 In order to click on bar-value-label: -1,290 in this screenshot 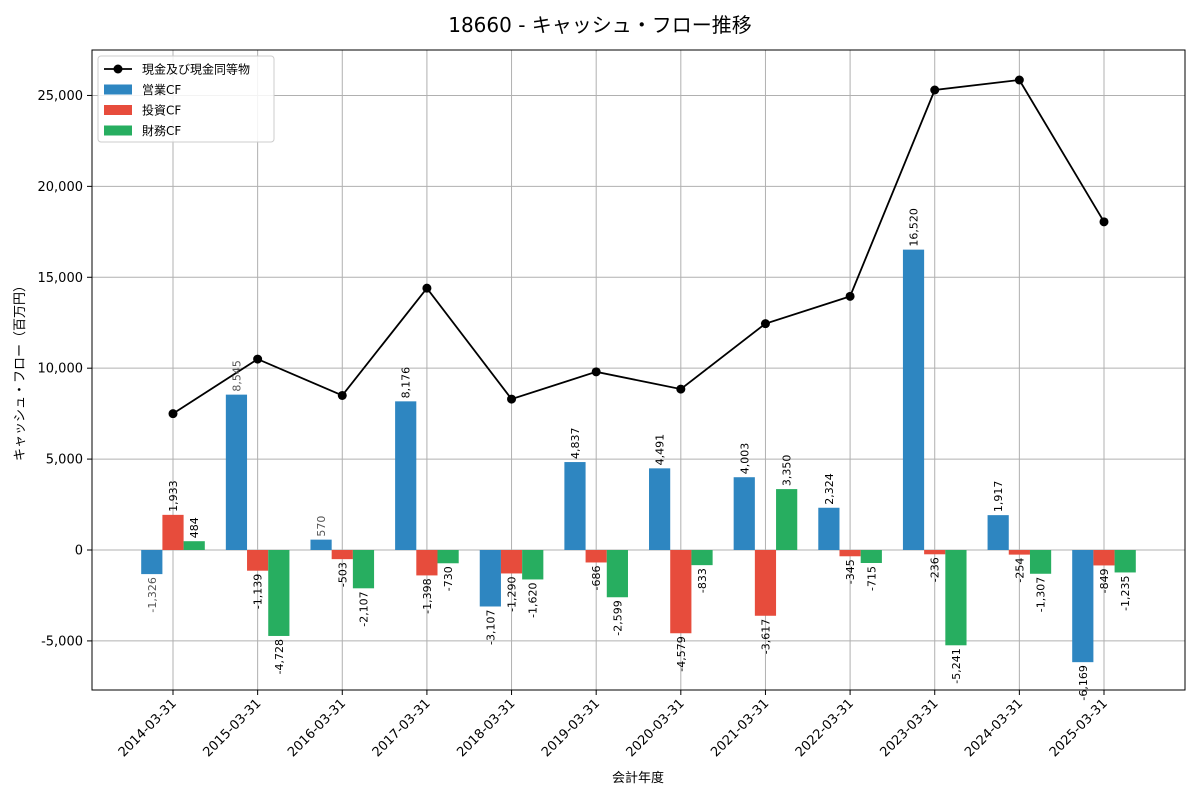, I will do `click(512, 593)`.